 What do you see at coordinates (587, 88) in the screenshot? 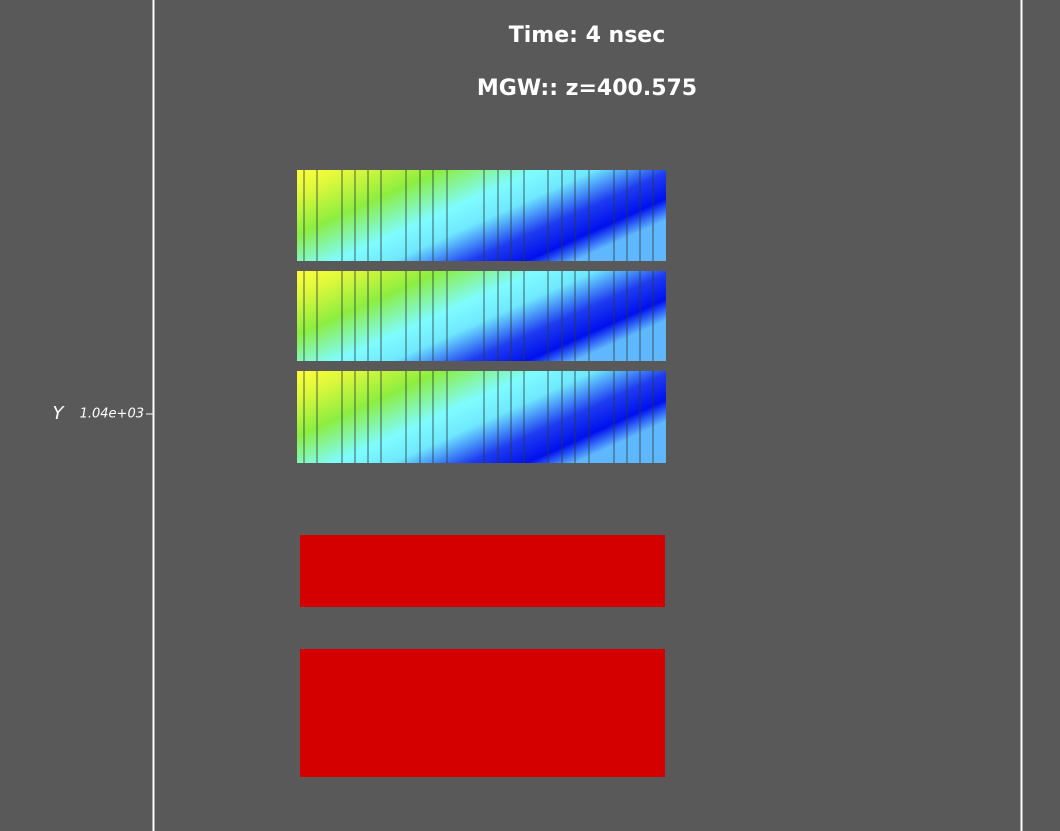
I see `subtitle: MGW:: z=400.575` at bounding box center [587, 88].